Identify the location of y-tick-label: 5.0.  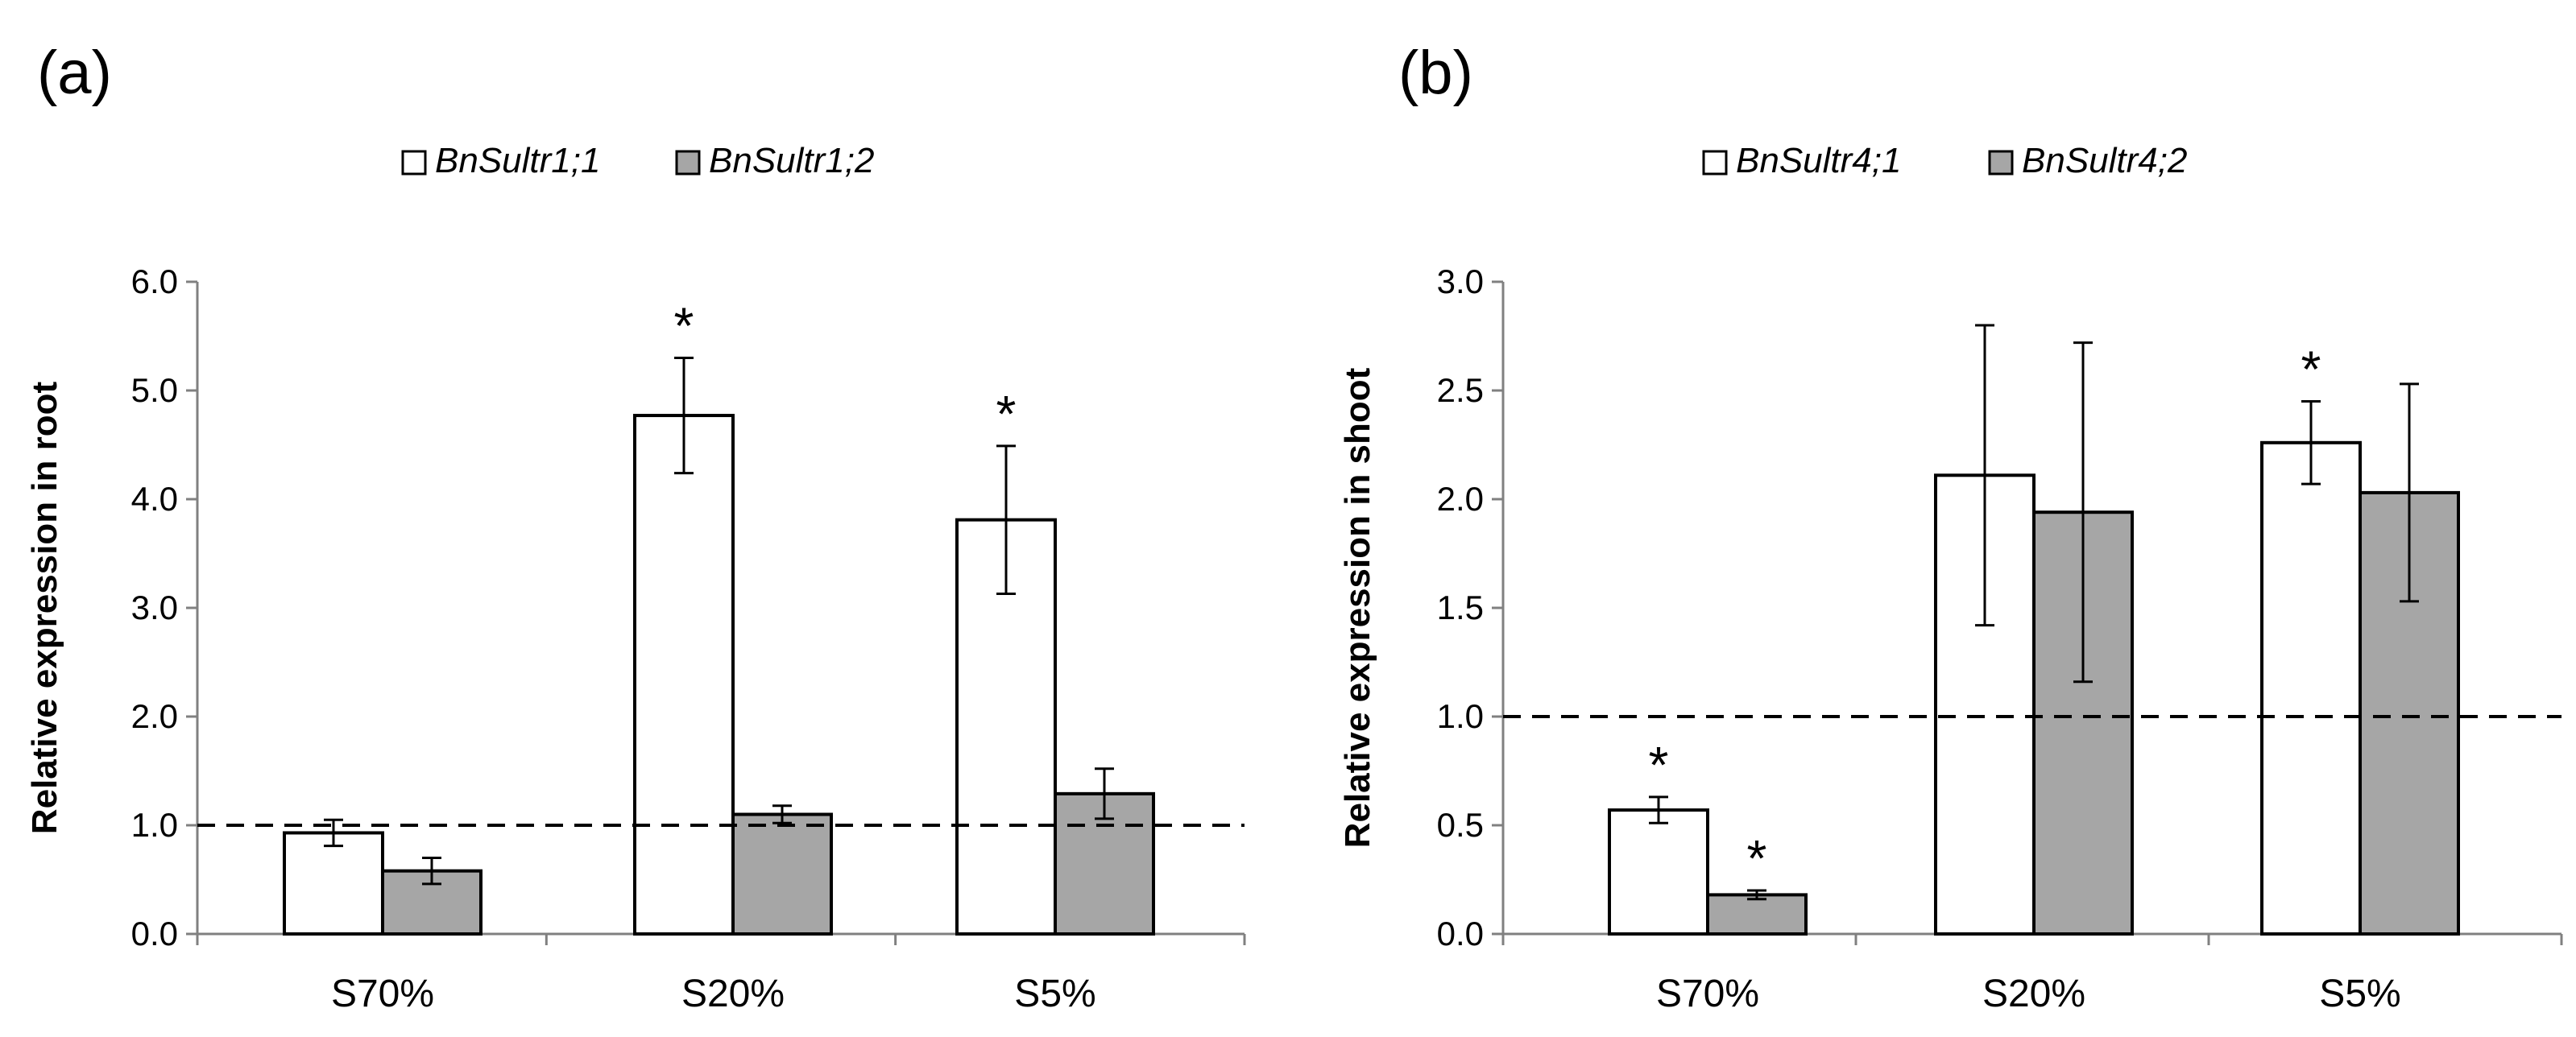
(154, 390).